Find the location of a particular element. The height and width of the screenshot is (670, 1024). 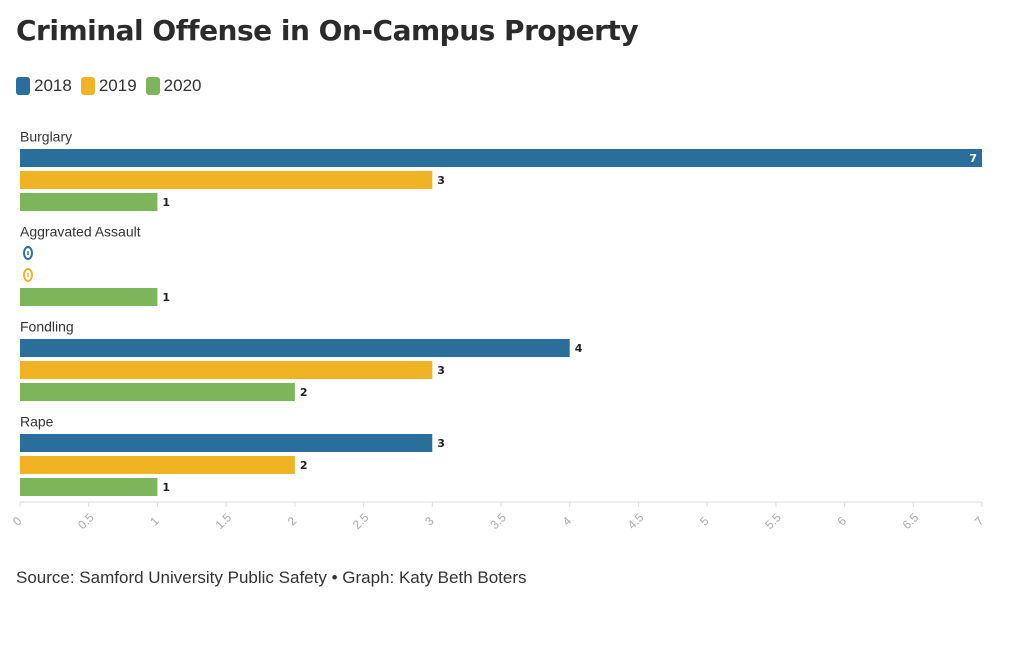

x-tick-label-2: 1 is located at coordinates (154, 521).